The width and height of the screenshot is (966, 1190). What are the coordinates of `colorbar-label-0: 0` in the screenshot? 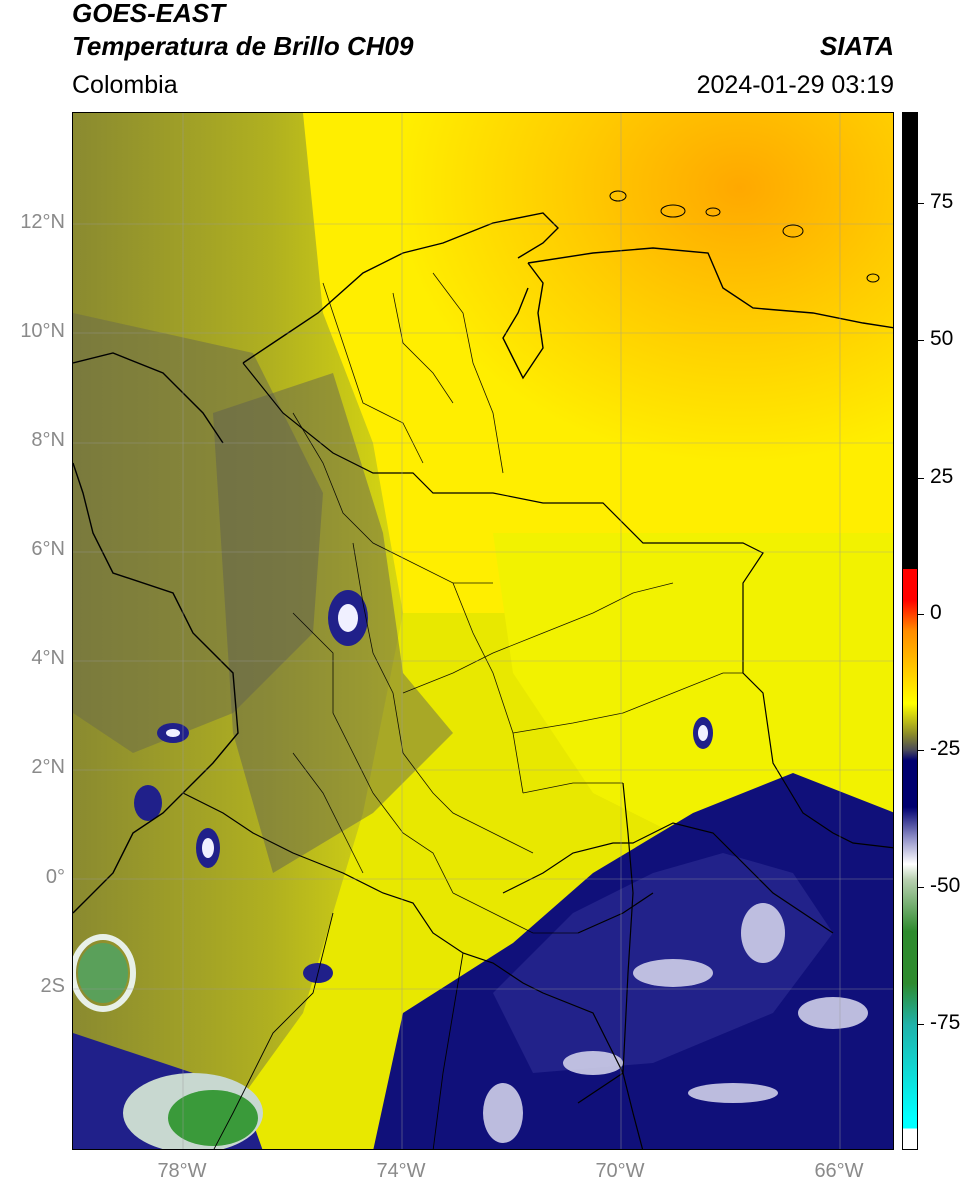 It's located at (936, 612).